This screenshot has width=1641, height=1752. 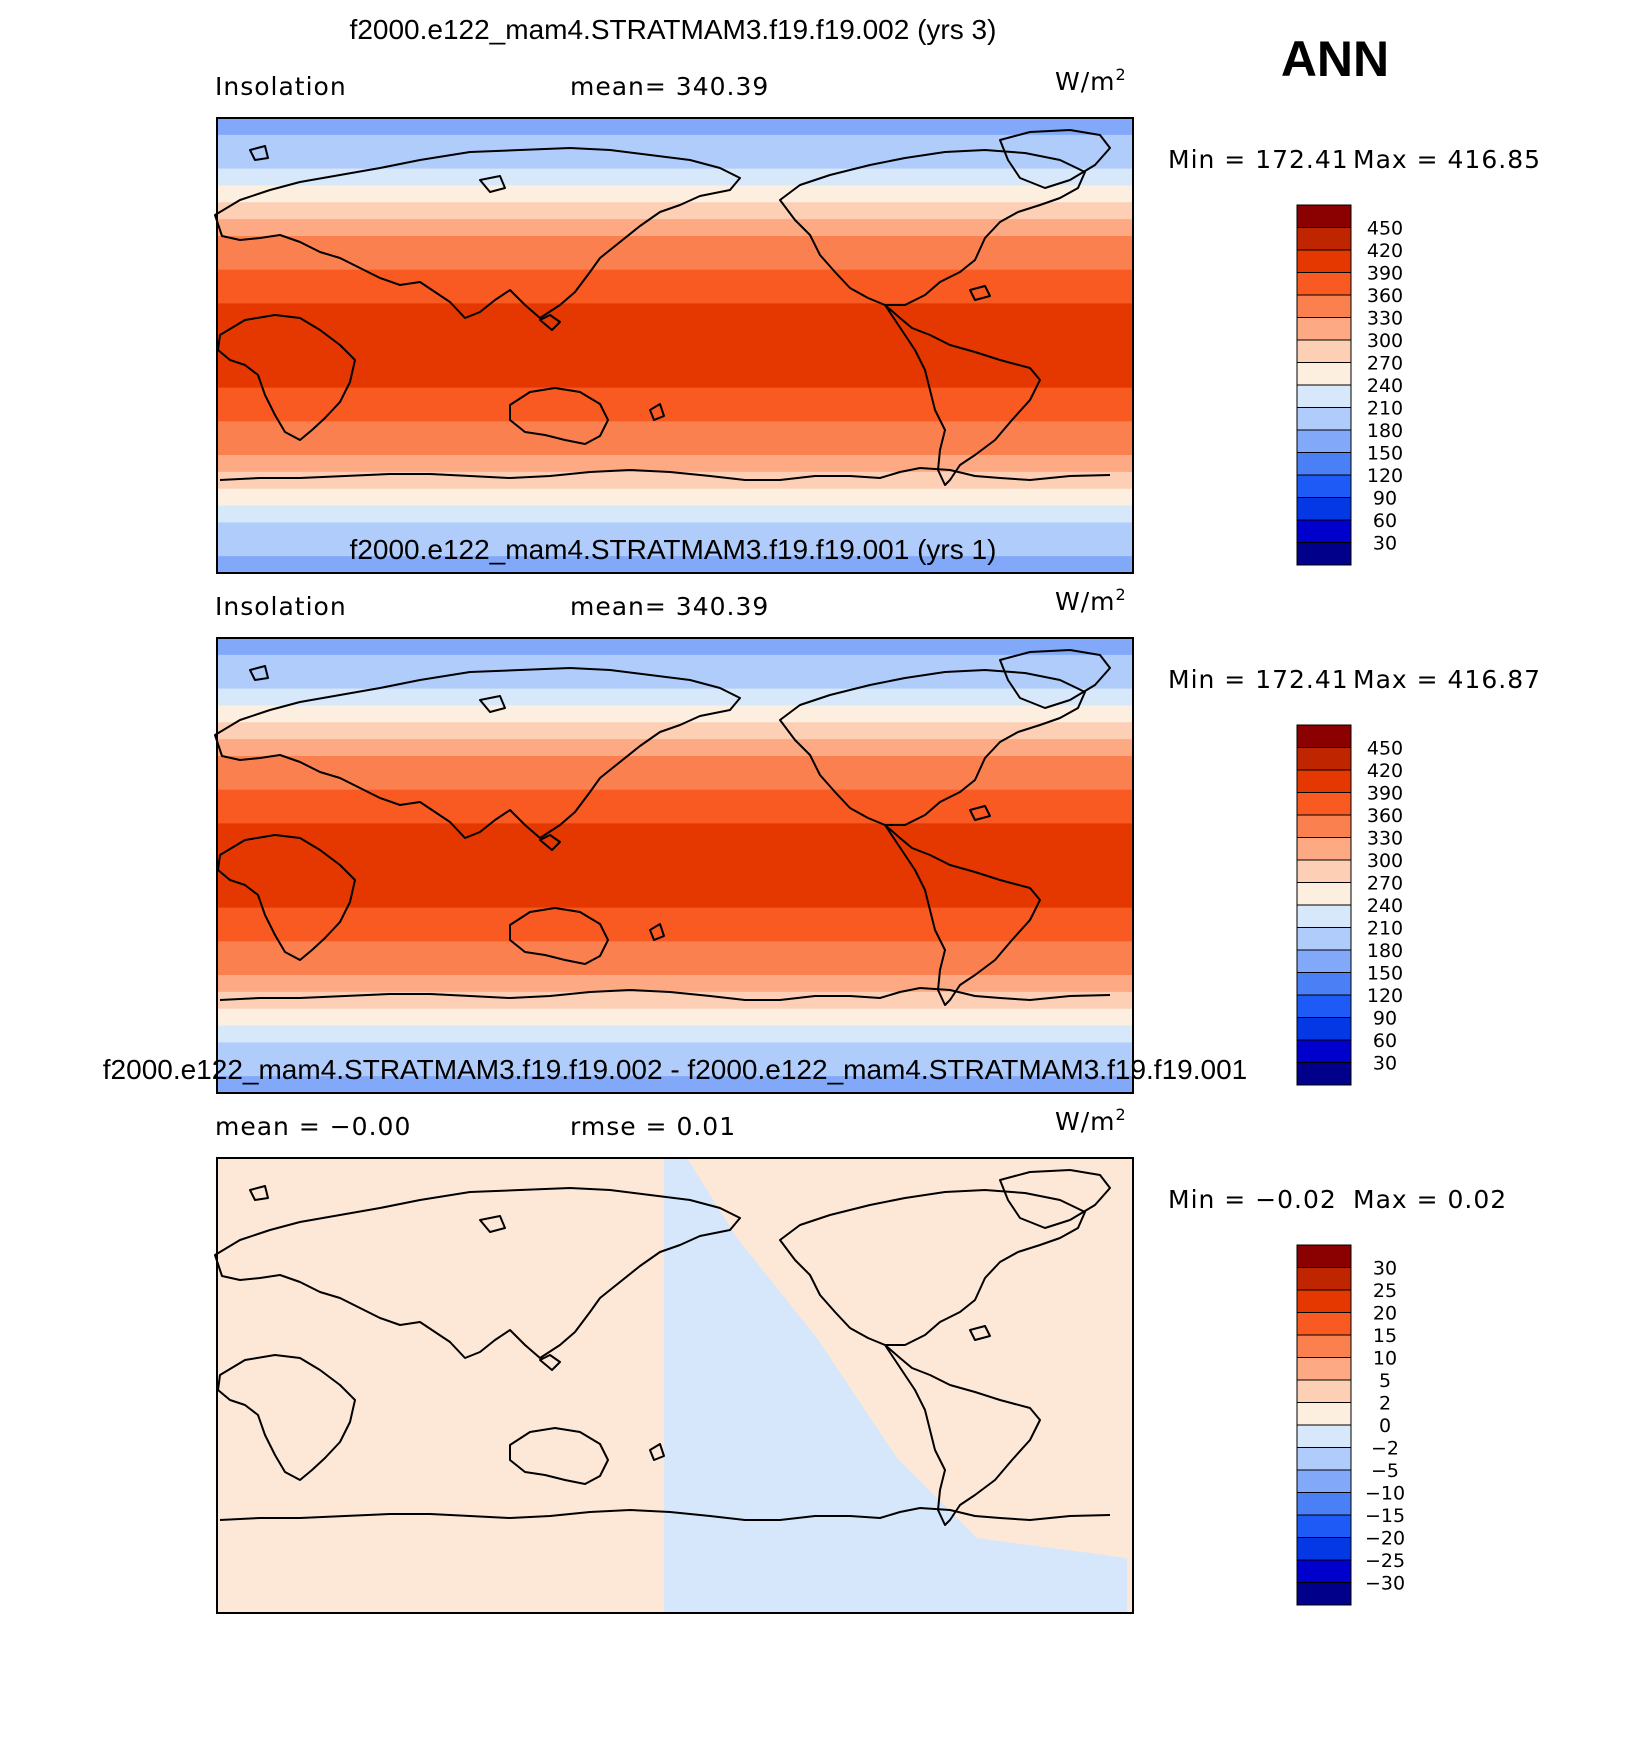 What do you see at coordinates (653, 1126) in the screenshot?
I see `panel-mean: rmse = 0.01` at bounding box center [653, 1126].